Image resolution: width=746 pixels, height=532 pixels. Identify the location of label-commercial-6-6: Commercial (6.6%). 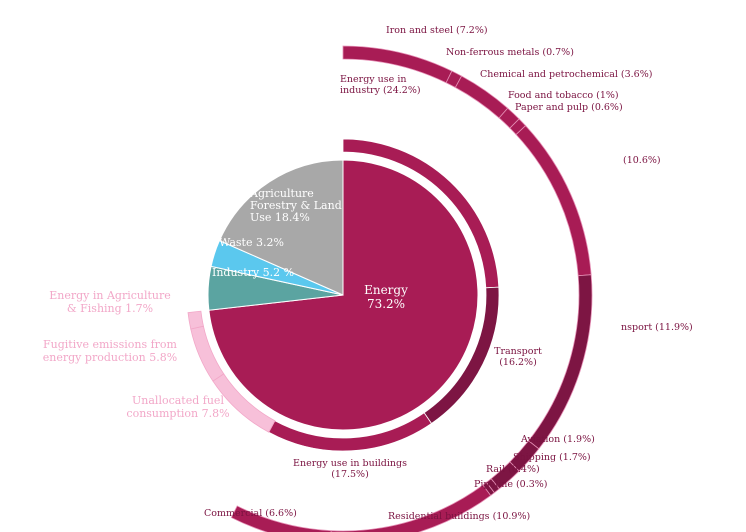
(250, 513).